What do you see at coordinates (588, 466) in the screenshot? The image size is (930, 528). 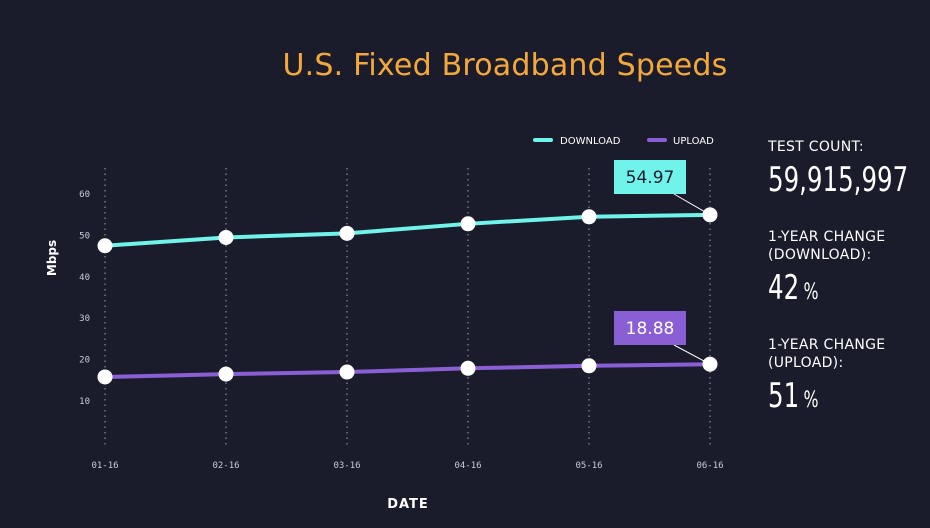 I see `x-tick-label: 05-16` at bounding box center [588, 466].